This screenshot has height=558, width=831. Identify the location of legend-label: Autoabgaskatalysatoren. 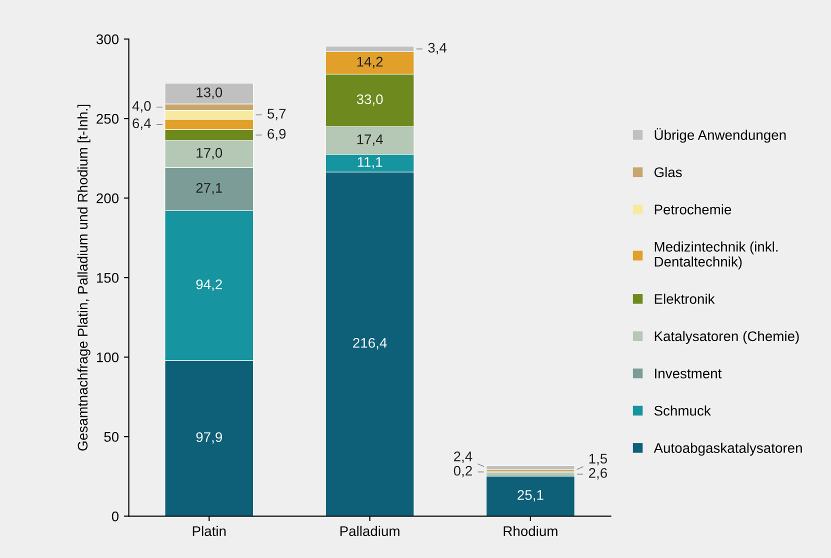
(728, 449).